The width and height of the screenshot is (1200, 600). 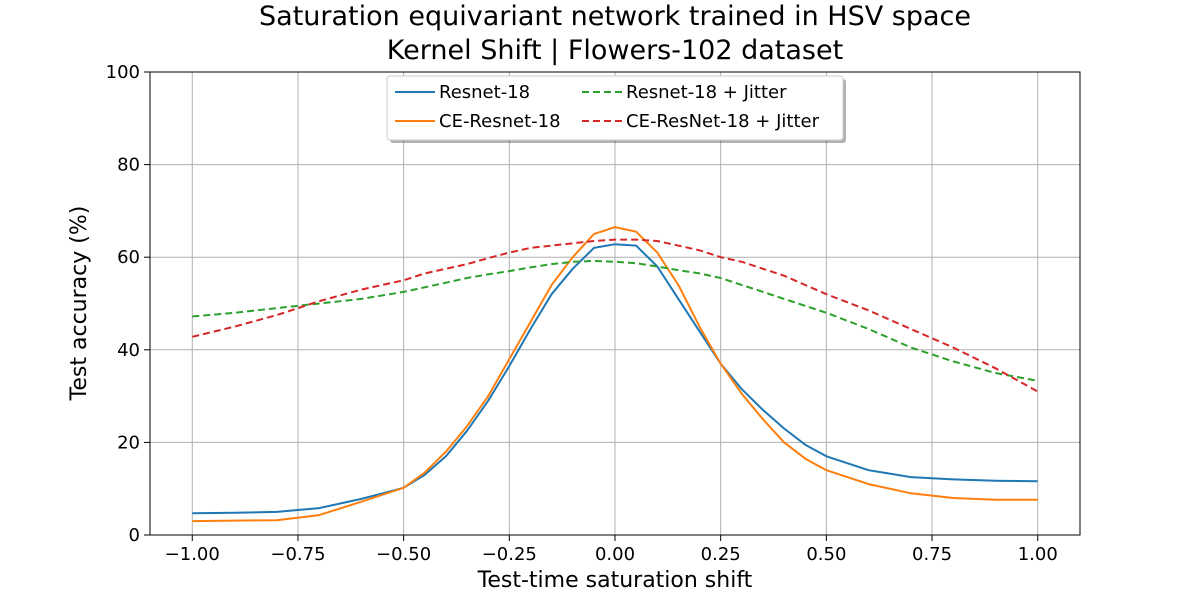 I want to click on x-tick-label: 0.25, so click(x=721, y=554).